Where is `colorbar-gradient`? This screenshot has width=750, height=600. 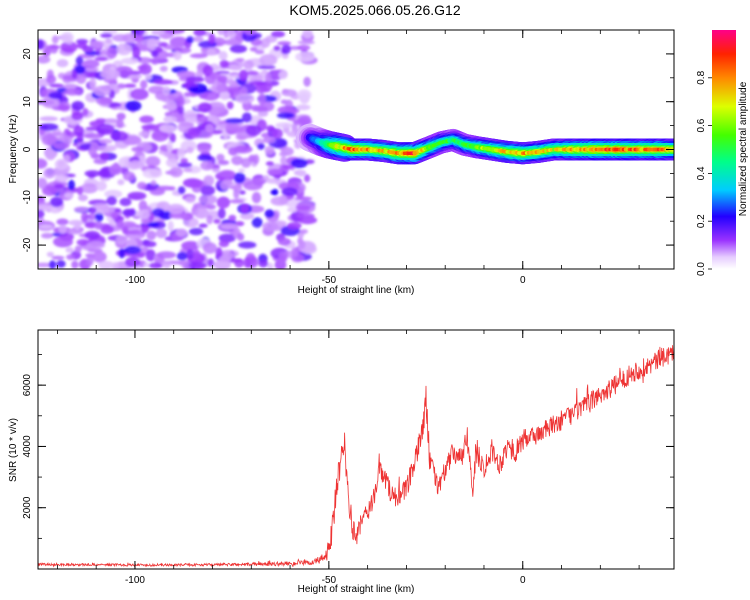
colorbar-gradient is located at coordinates (724, 149).